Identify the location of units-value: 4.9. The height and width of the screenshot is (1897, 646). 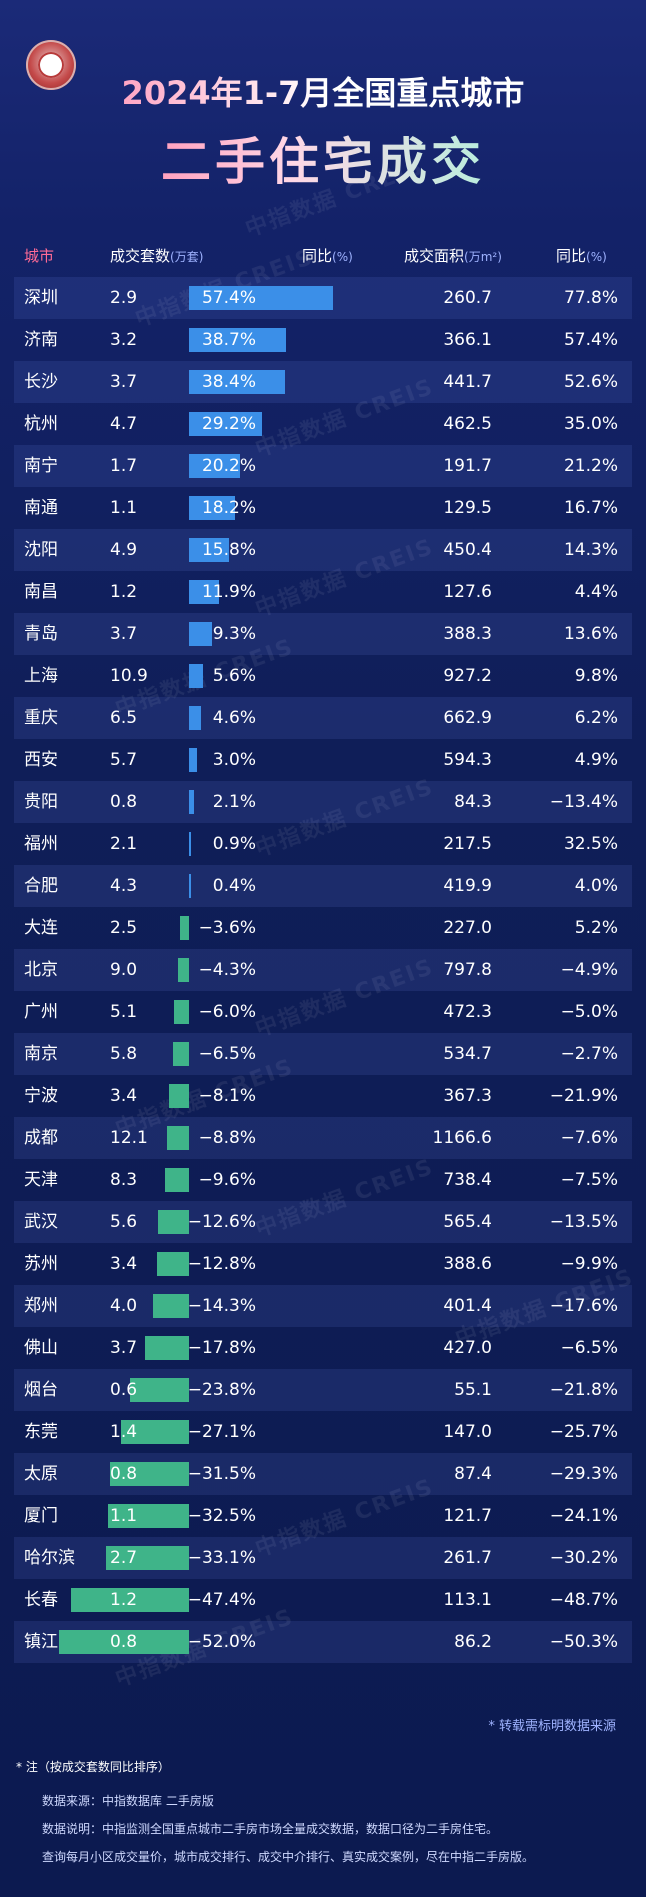
(124, 550).